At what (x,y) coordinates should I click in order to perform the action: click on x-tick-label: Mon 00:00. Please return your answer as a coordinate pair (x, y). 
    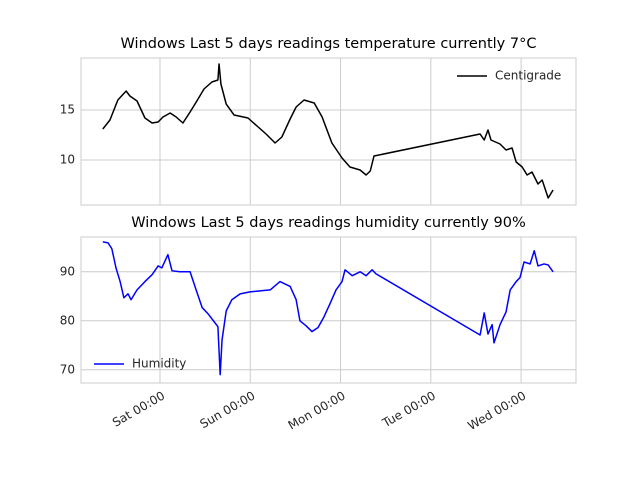
    Looking at the image, I should click on (317, 411).